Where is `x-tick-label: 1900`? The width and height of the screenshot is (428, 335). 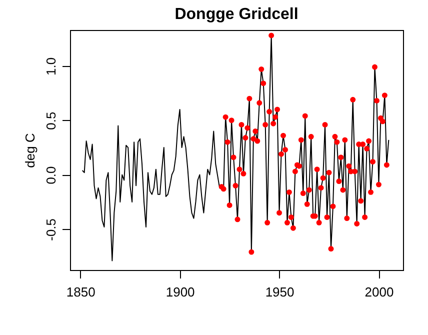 x-tick-label: 1900 is located at coordinates (180, 292).